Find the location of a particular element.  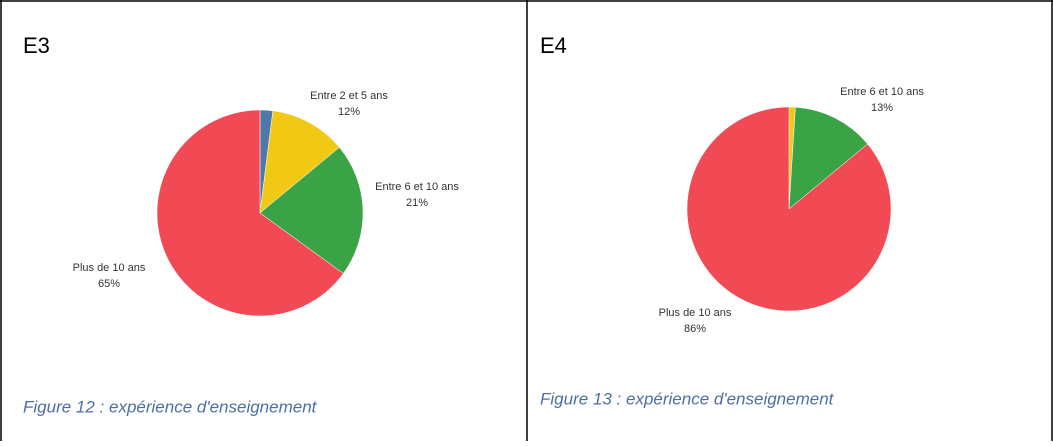

slice-value-label: 12% is located at coordinates (349, 112).